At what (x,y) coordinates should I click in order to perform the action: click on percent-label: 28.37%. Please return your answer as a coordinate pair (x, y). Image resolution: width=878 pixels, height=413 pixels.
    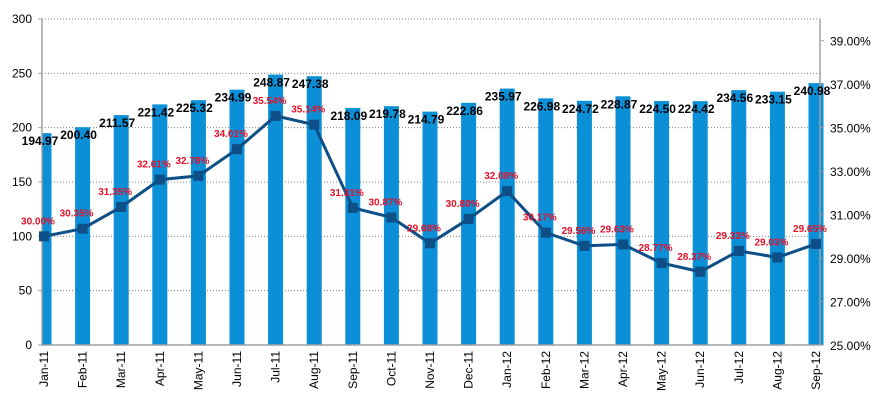
    Looking at the image, I should click on (694, 257).